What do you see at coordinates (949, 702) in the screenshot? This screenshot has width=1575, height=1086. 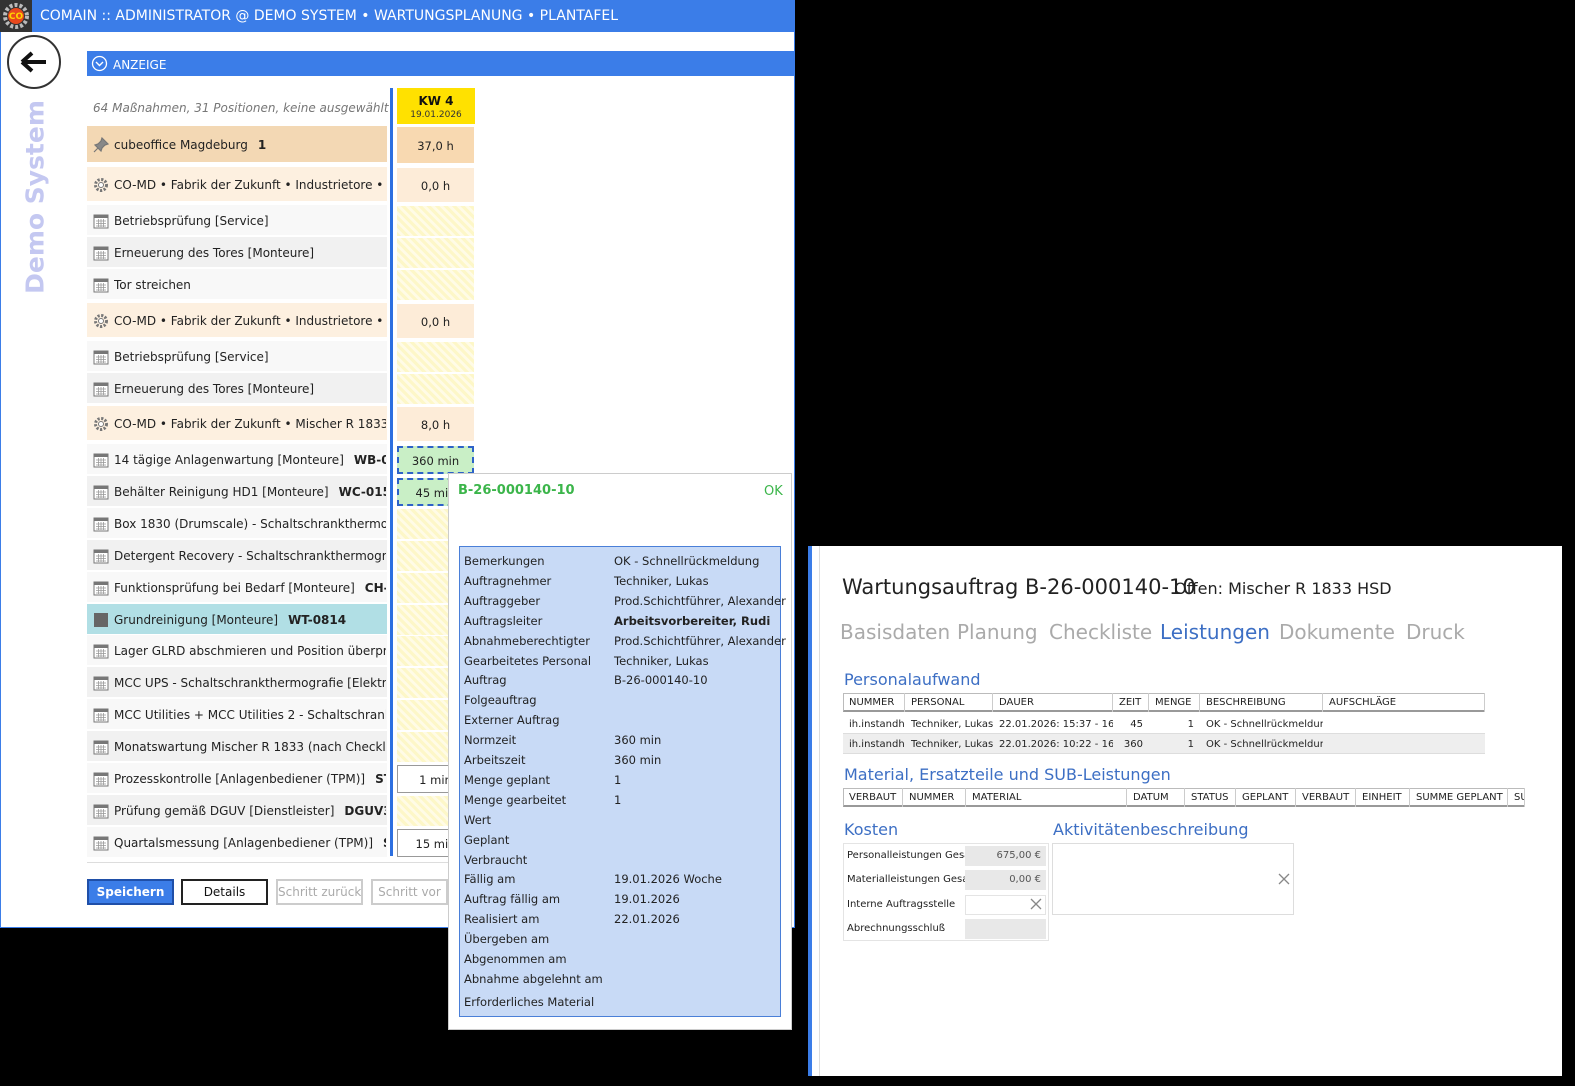 I see `table-header: PERSONAL` at bounding box center [949, 702].